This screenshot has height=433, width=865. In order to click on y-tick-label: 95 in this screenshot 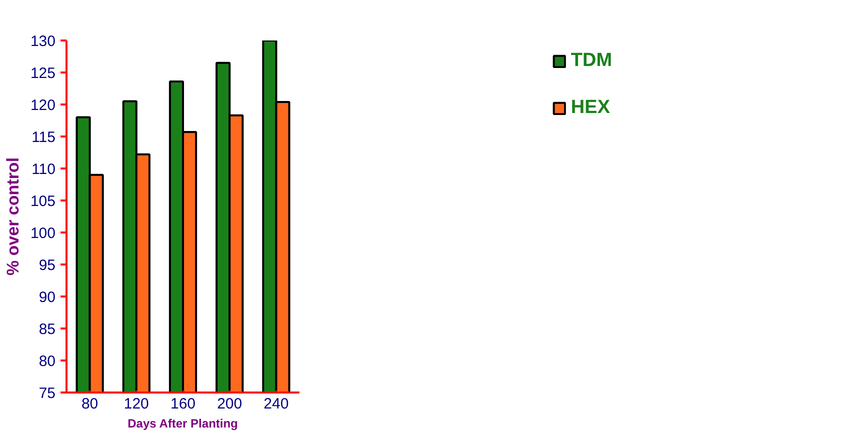, I will do `click(47, 265)`.